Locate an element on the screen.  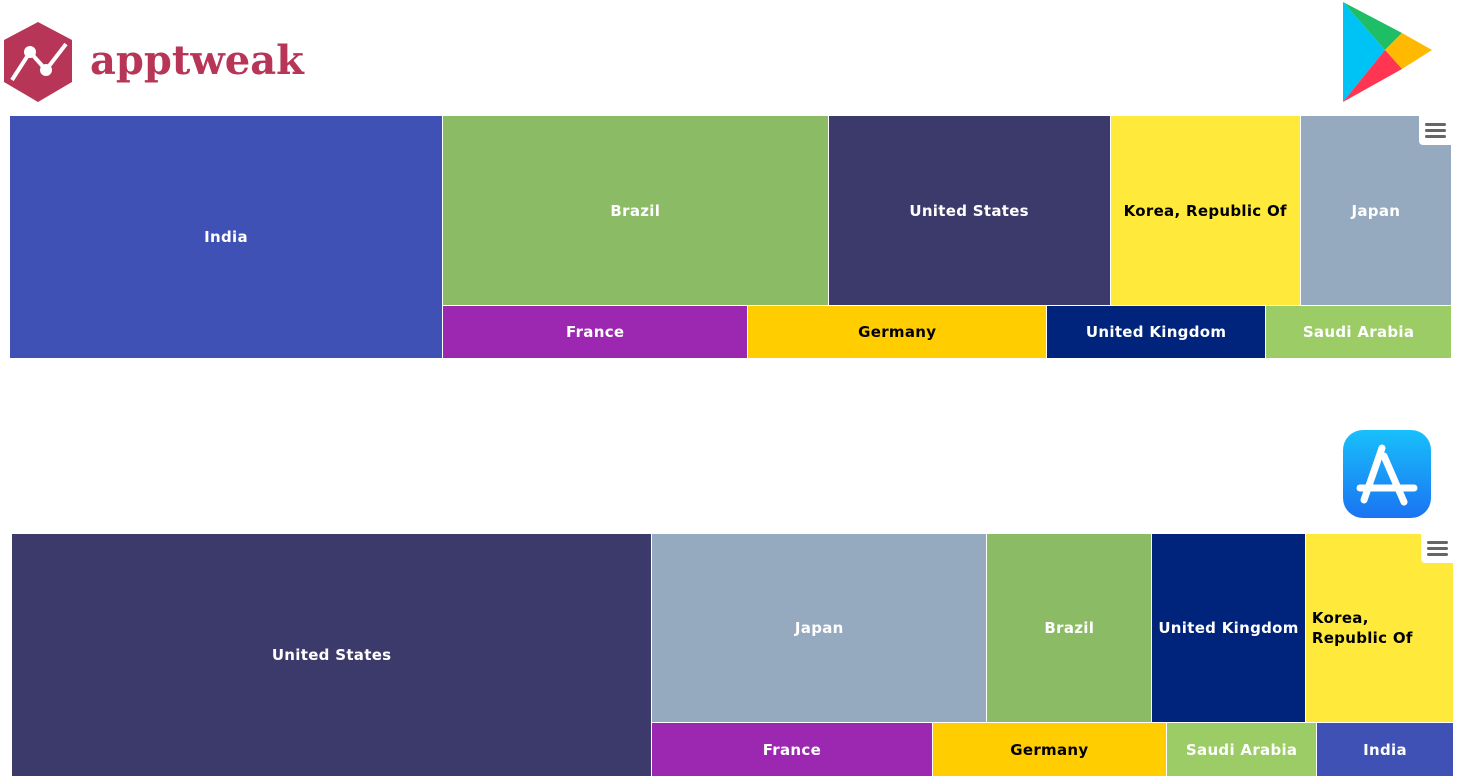
apptweak-logo: apptweak is located at coordinates (157, 63).